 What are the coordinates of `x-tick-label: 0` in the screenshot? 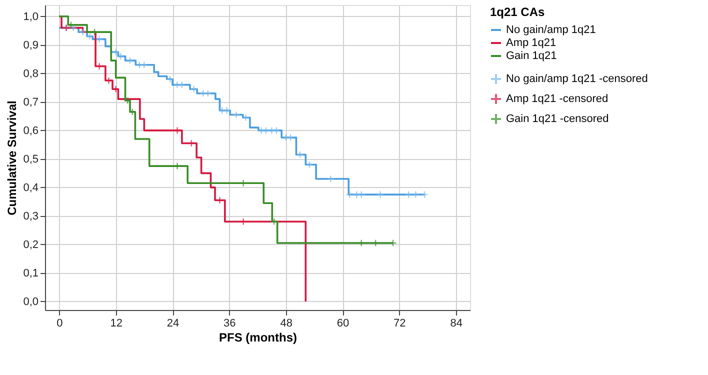 It's located at (59, 324).